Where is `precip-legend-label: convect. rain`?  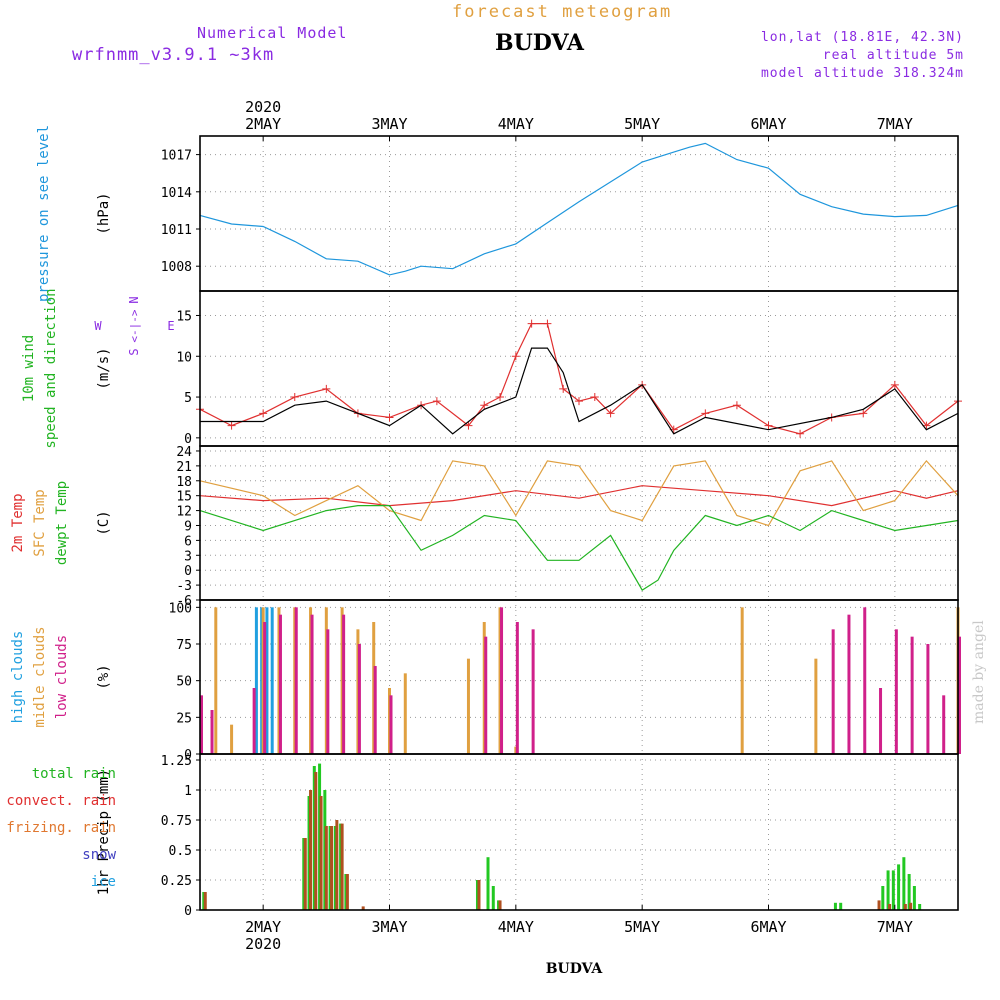
precip-legend-label: convect. rain is located at coordinates (61, 801).